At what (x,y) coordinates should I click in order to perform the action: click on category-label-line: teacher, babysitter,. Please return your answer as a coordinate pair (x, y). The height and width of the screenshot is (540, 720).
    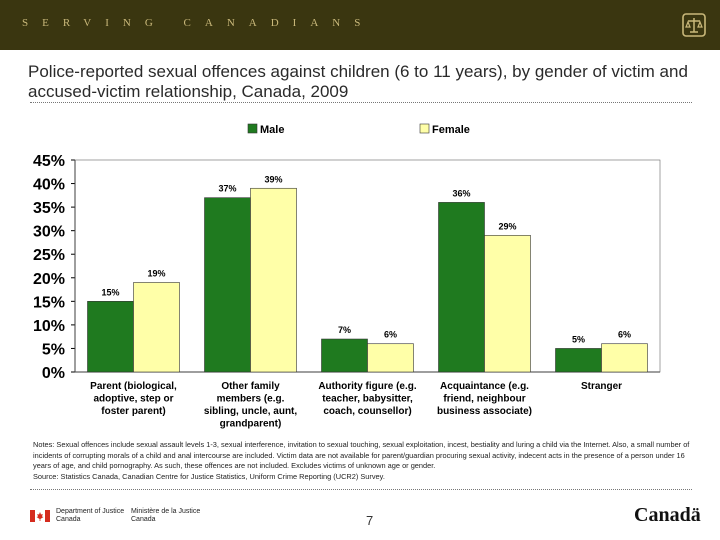
    Looking at the image, I should click on (367, 399).